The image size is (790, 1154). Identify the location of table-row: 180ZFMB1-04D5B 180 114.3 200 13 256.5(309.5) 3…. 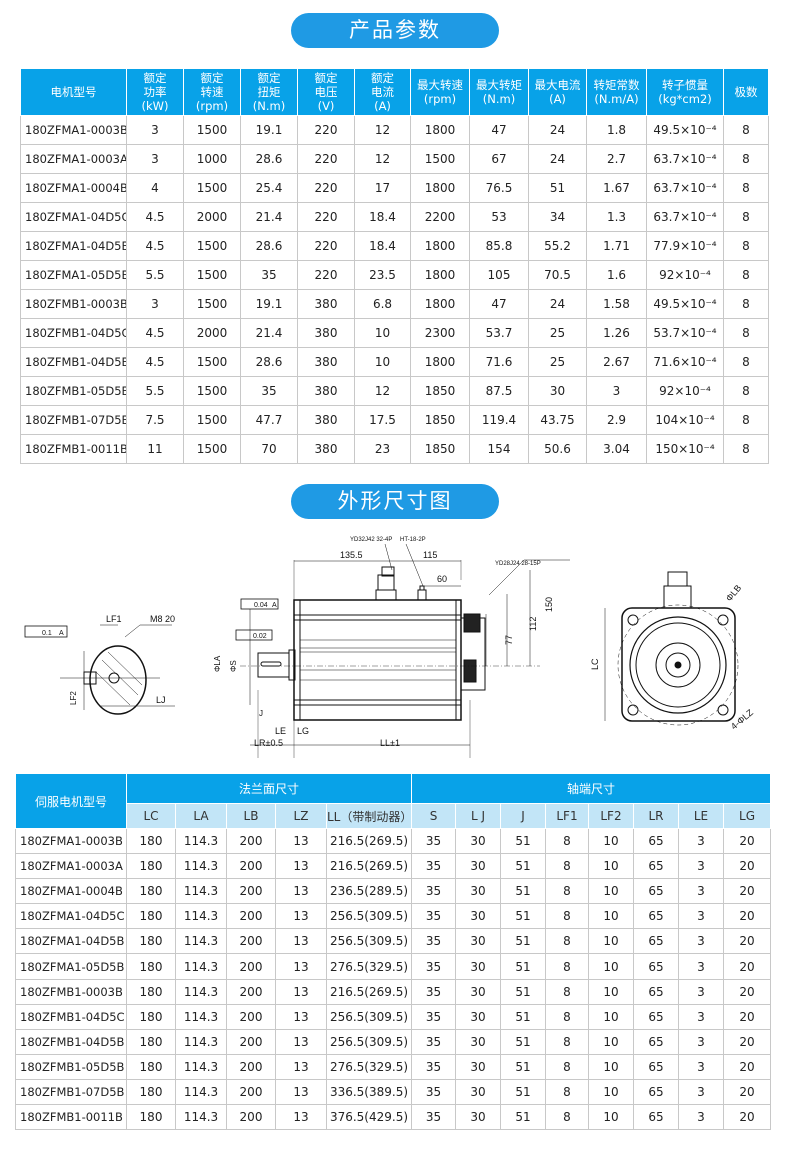
(393, 1041).